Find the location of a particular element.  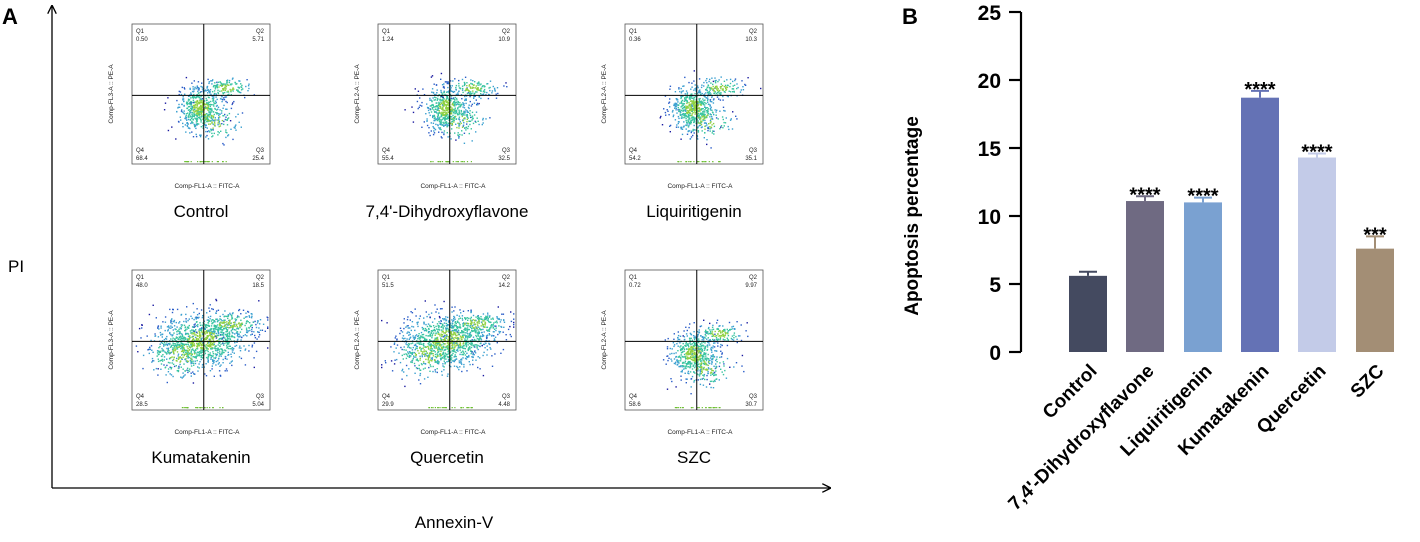

y-tick-label: 20 is located at coordinates (989, 81).